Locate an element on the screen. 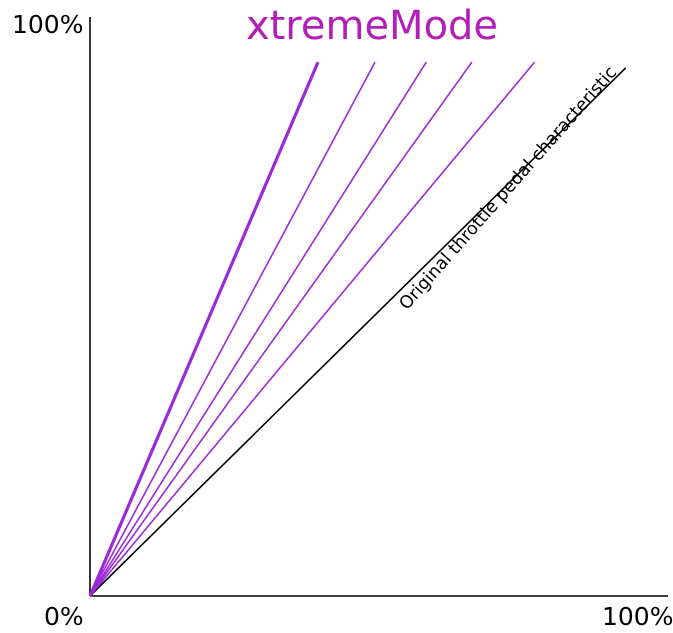 The width and height of the screenshot is (673, 633). x-tick-label-max: 100% is located at coordinates (637, 616).